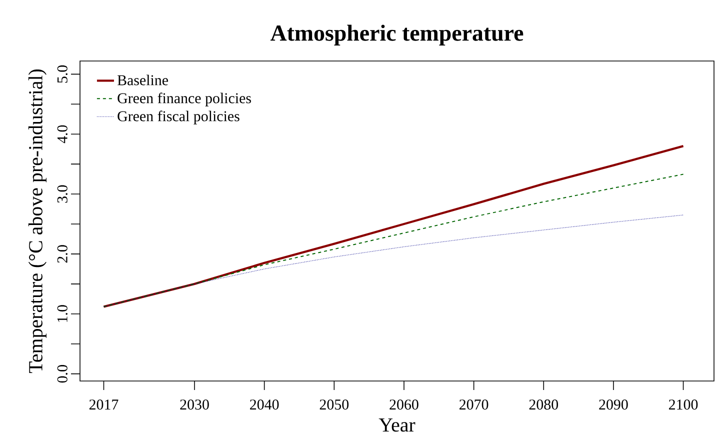 Image resolution: width=716 pixels, height=448 pixels. Describe the element at coordinates (62, 313) in the screenshot. I see `y-tick-label: 1.0` at that location.